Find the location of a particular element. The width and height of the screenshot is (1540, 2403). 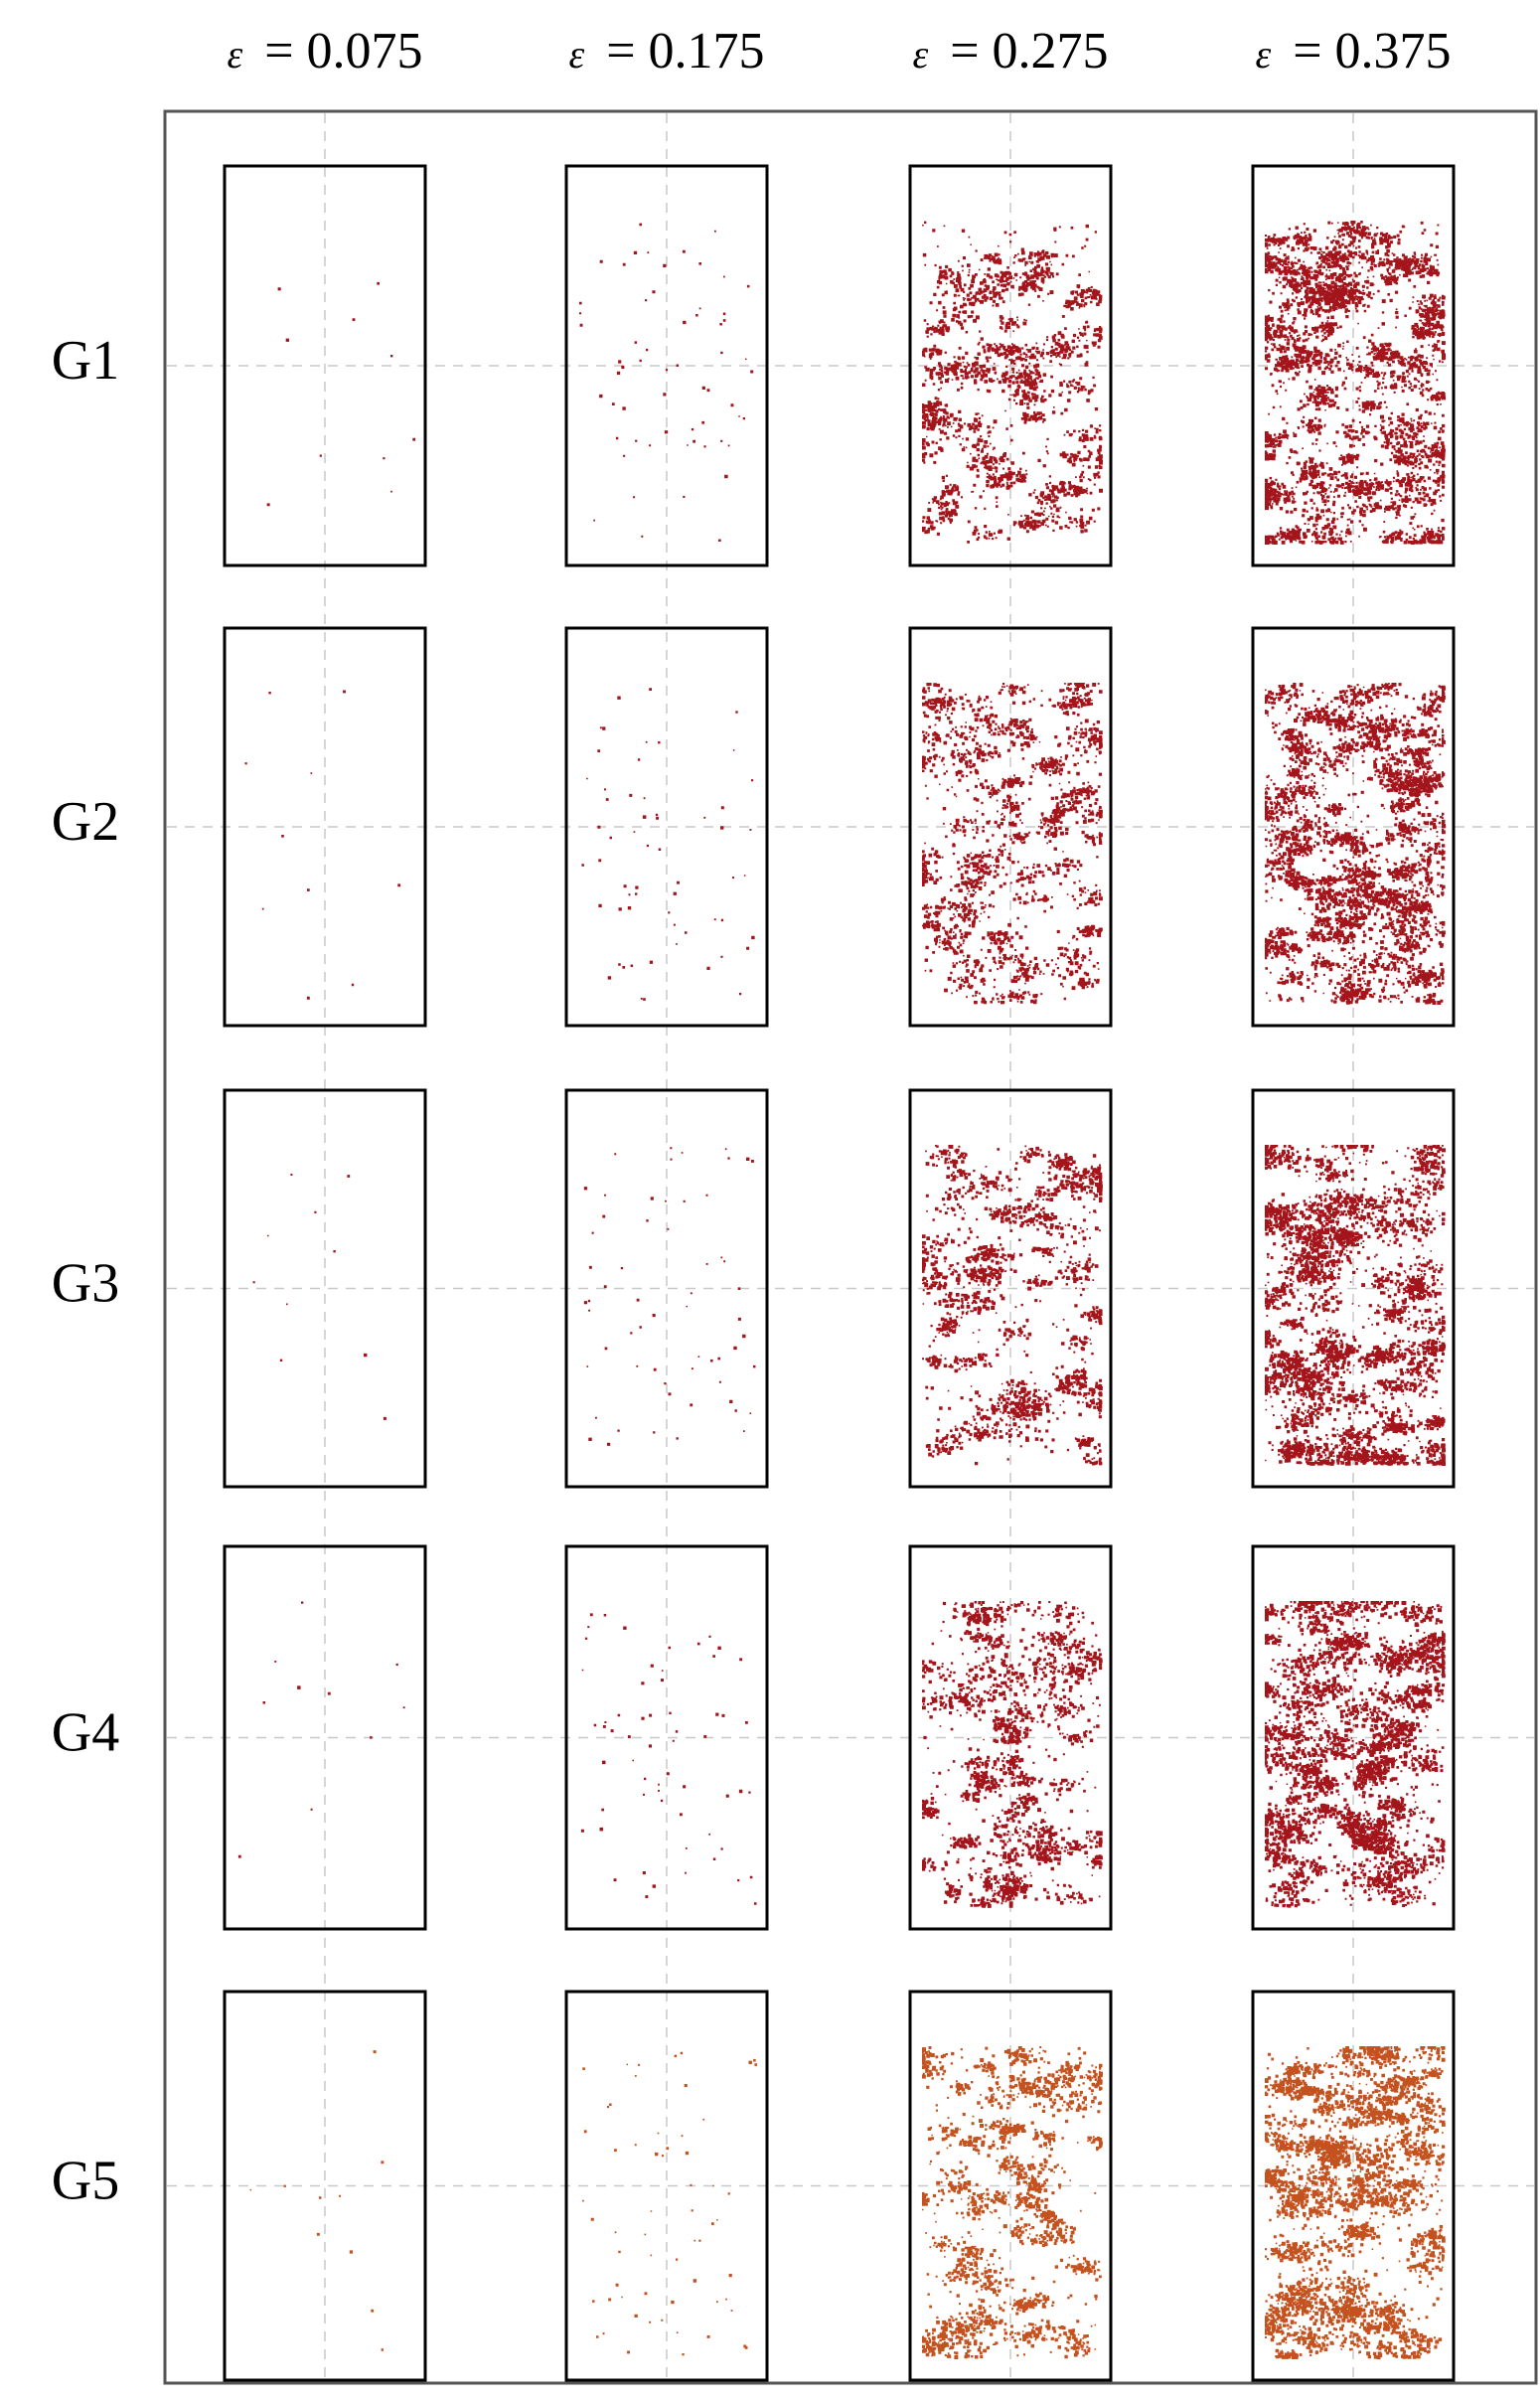

strain-value: = 0.075 is located at coordinates (343, 51).